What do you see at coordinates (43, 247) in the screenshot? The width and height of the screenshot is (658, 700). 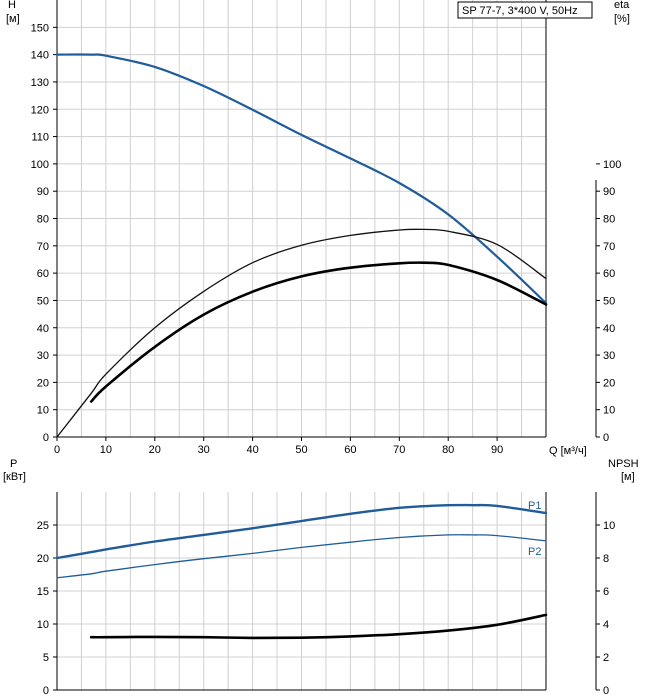 I see `y-left-tick-label: 70` at bounding box center [43, 247].